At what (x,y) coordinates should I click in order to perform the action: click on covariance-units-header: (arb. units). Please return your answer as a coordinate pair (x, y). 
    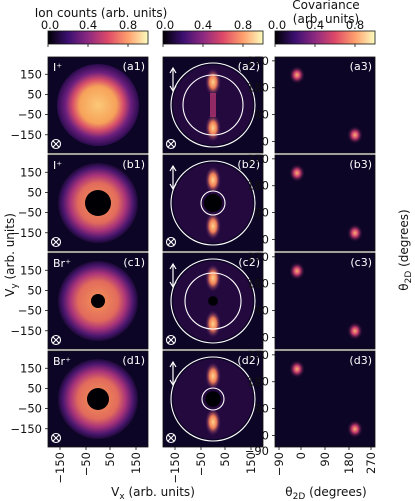
    Looking at the image, I should click on (326, 19).